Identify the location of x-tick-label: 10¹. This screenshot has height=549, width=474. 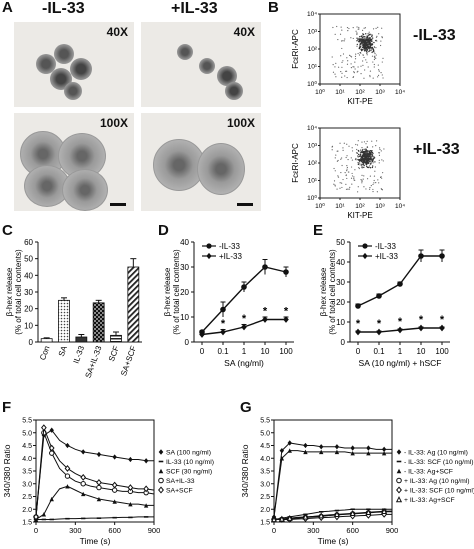
(340, 206).